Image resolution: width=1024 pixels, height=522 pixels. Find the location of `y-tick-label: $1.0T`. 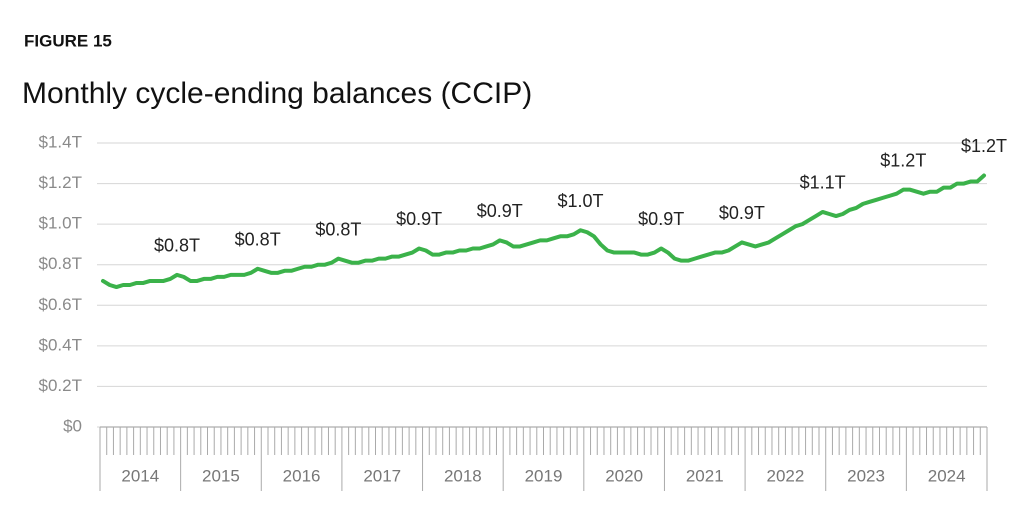

y-tick-label: $1.0T is located at coordinates (60, 223).